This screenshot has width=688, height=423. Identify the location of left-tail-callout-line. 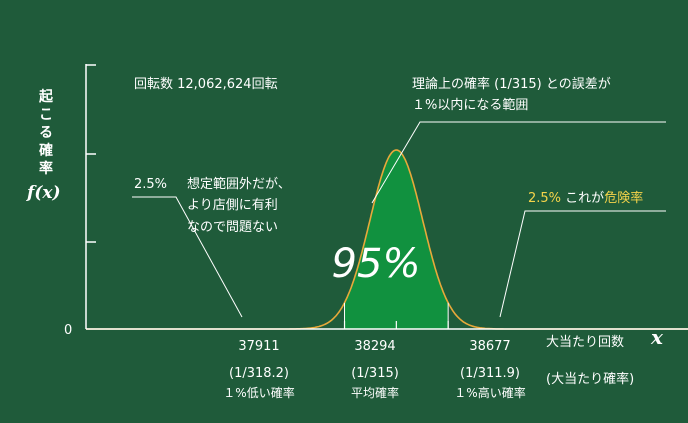
(187, 257).